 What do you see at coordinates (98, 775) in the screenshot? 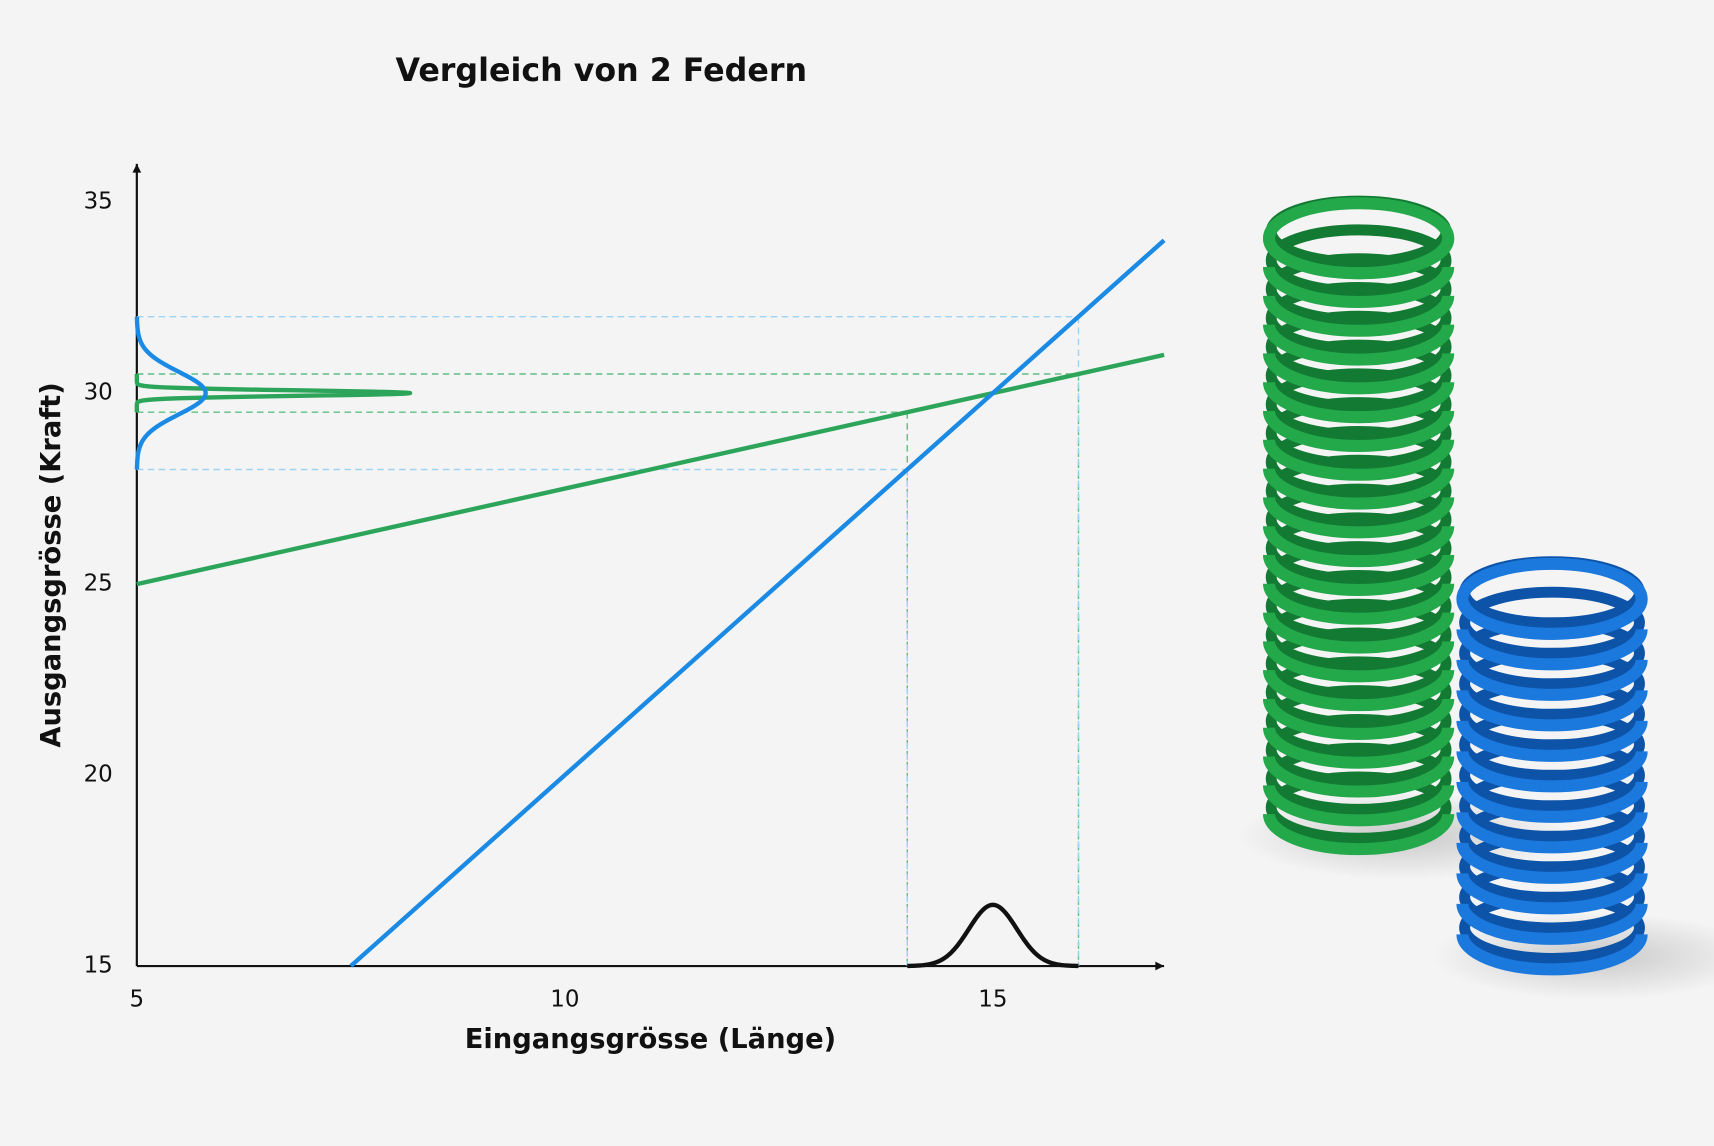
I see `y-tick-label: 20` at bounding box center [98, 775].